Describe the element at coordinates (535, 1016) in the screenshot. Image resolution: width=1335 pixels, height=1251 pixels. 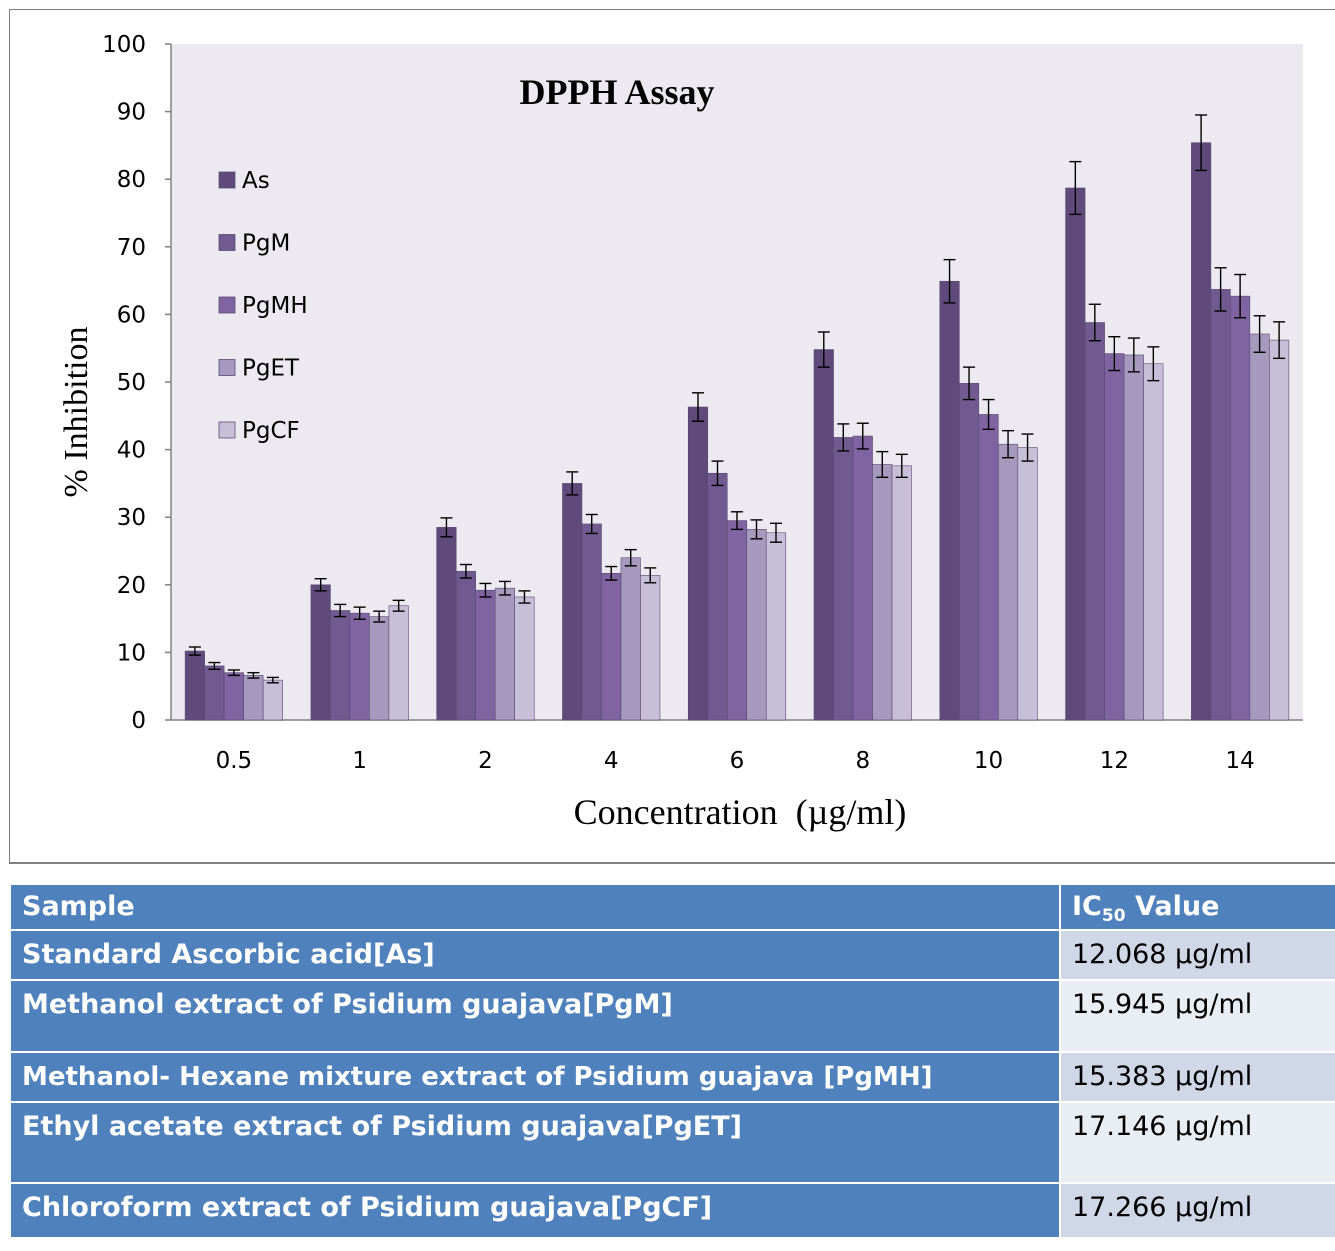
I see `sample-cell: Methanol extract of Psidium guajava[PgM]` at that location.